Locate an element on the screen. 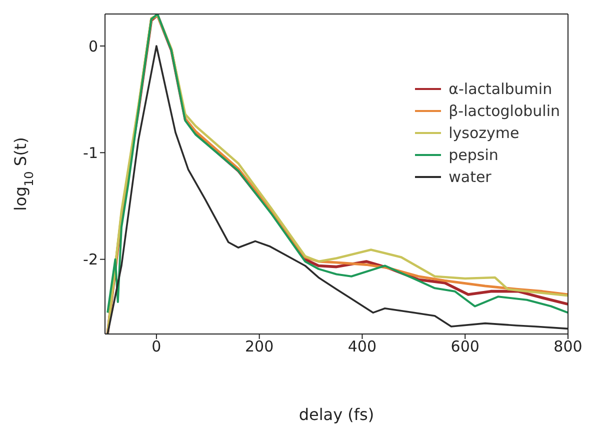 Image resolution: width=589 pixels, height=430 pixels. y-tick-label: -2 is located at coordinates (90, 259).